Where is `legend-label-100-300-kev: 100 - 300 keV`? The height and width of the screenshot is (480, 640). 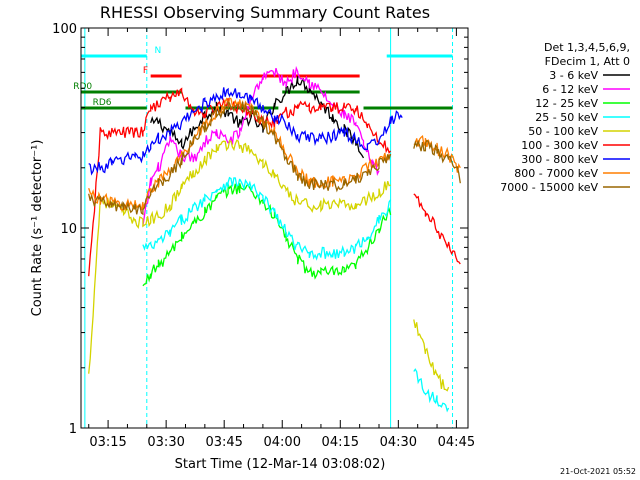
legend-label-100-300-kev: 100 - 300 keV is located at coordinates (559, 145).